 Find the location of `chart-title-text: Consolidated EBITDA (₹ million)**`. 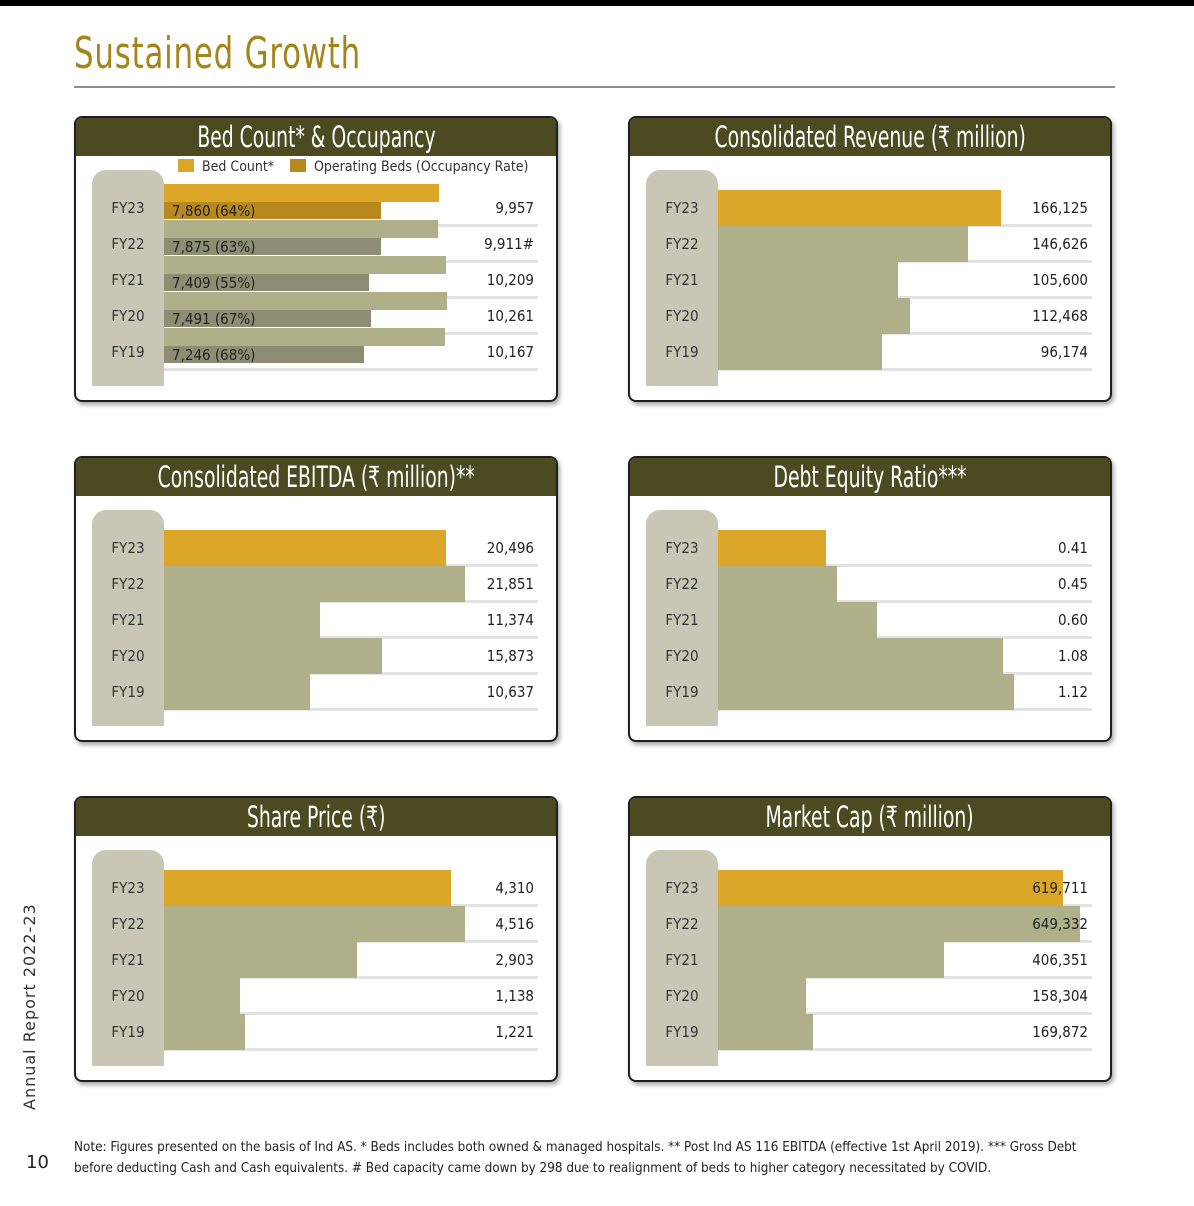

chart-title-text: Consolidated EBITDA (₹ million)** is located at coordinates (316, 477).